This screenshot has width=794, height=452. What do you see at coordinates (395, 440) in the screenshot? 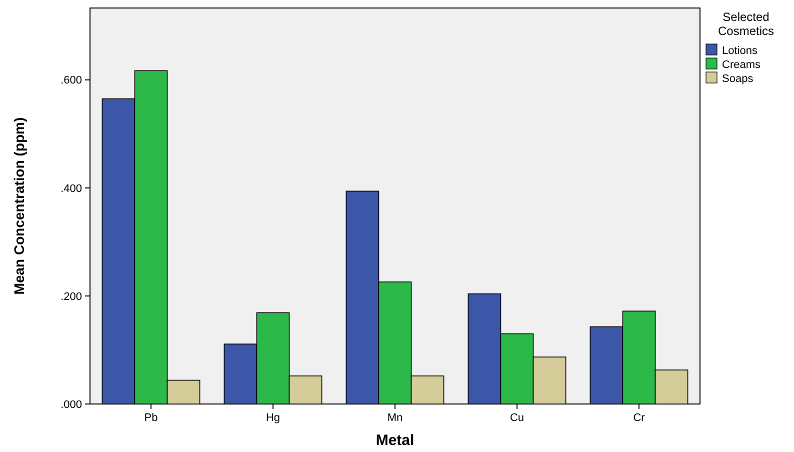
I see `x-axis-title: Metal` at bounding box center [395, 440].